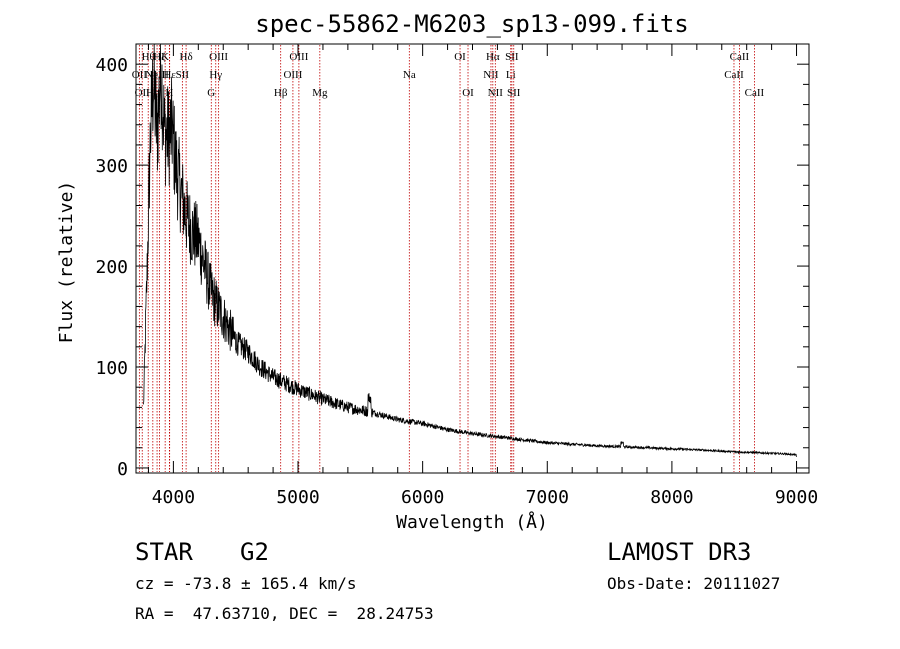 The height and width of the screenshot is (649, 900). I want to click on line-label-2: Hθ, so click(148, 57).